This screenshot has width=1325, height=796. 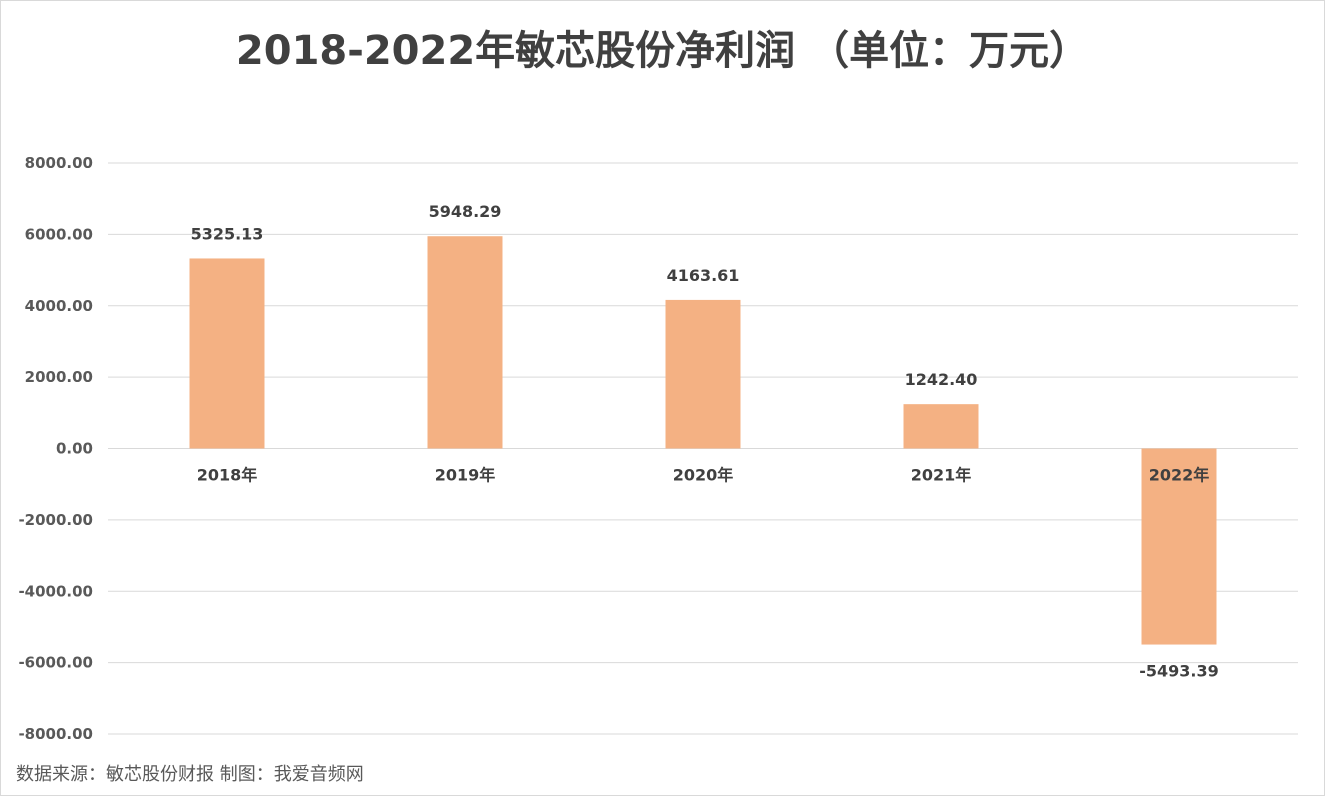 I want to click on y-tick-label: 6000.00, so click(x=59, y=234).